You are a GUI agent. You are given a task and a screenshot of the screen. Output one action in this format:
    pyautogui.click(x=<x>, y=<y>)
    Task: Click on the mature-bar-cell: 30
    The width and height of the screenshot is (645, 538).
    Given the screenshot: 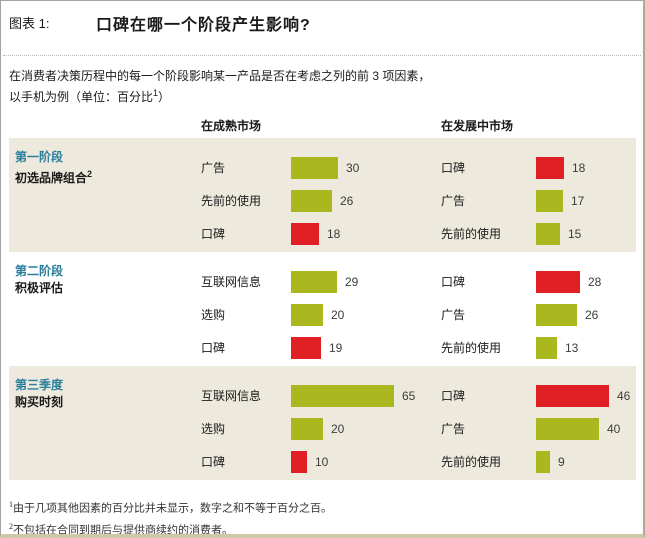 What is the action you would take?
    pyautogui.click(x=366, y=167)
    